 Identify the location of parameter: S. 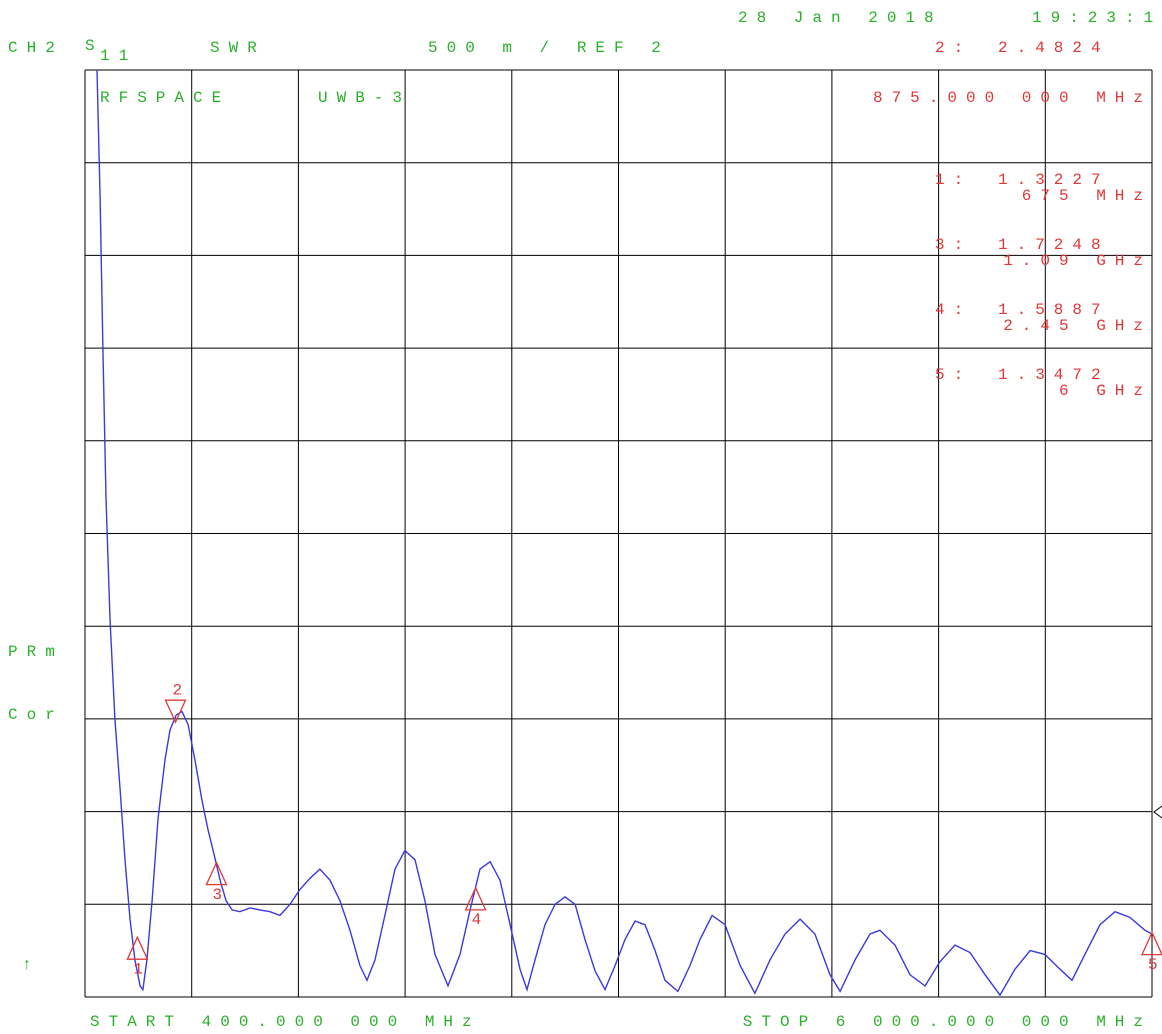
(94, 46).